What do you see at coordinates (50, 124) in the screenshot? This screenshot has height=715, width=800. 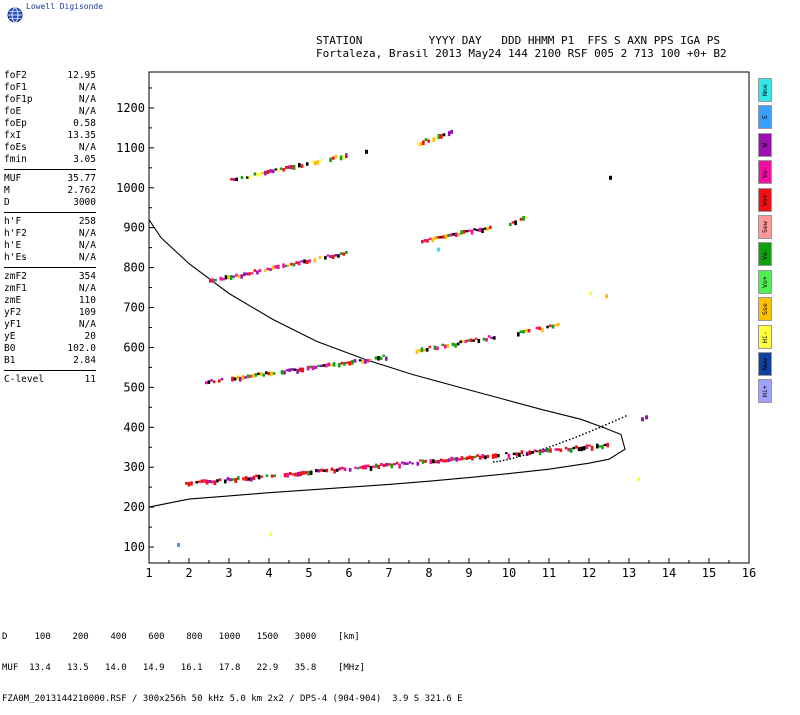 I see `param-row: foEp 0.58` at bounding box center [50, 124].